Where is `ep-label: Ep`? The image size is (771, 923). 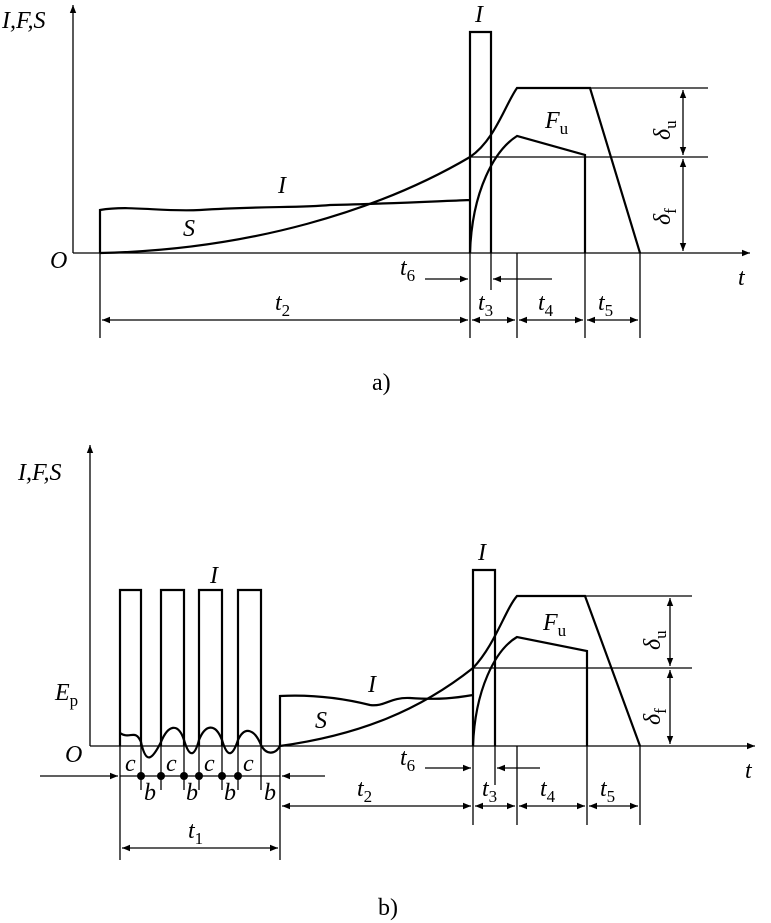 ep-label: Ep is located at coordinates (66, 695).